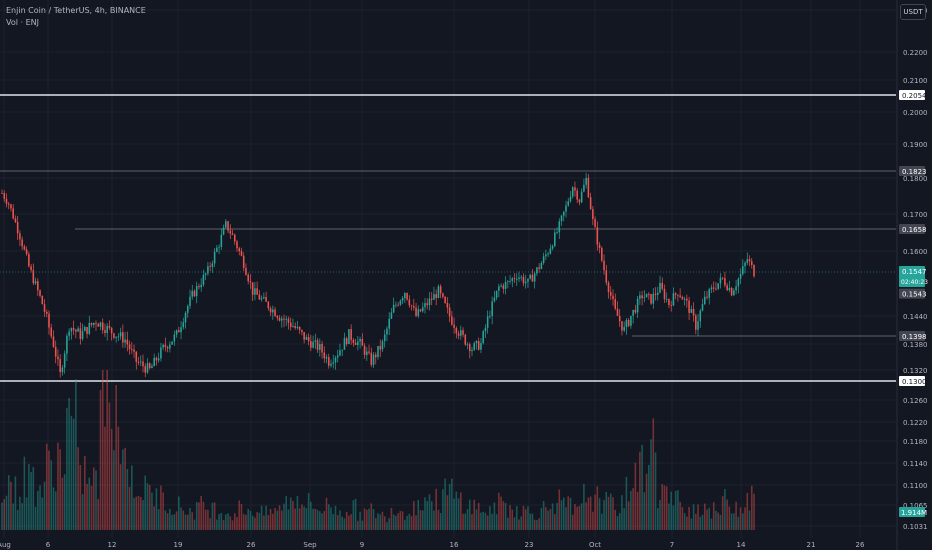 Image resolution: width=932 pixels, height=550 pixels. What do you see at coordinates (915, 464) in the screenshot?
I see `price-tick-label: 0.1140` at bounding box center [915, 464].